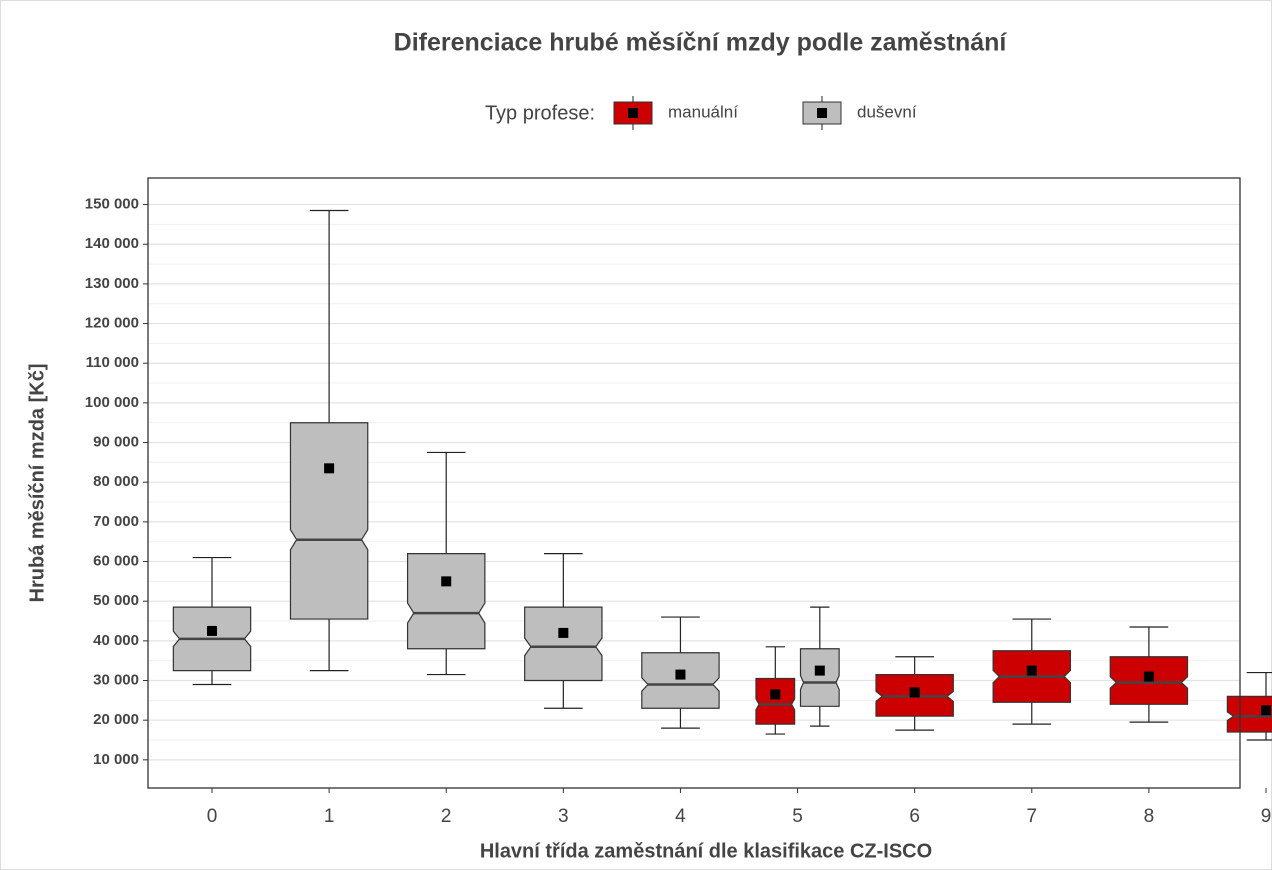  What do you see at coordinates (37, 483) in the screenshot?
I see `y-axis-title: Hrubá měsíční mzda [Kč]` at bounding box center [37, 483].